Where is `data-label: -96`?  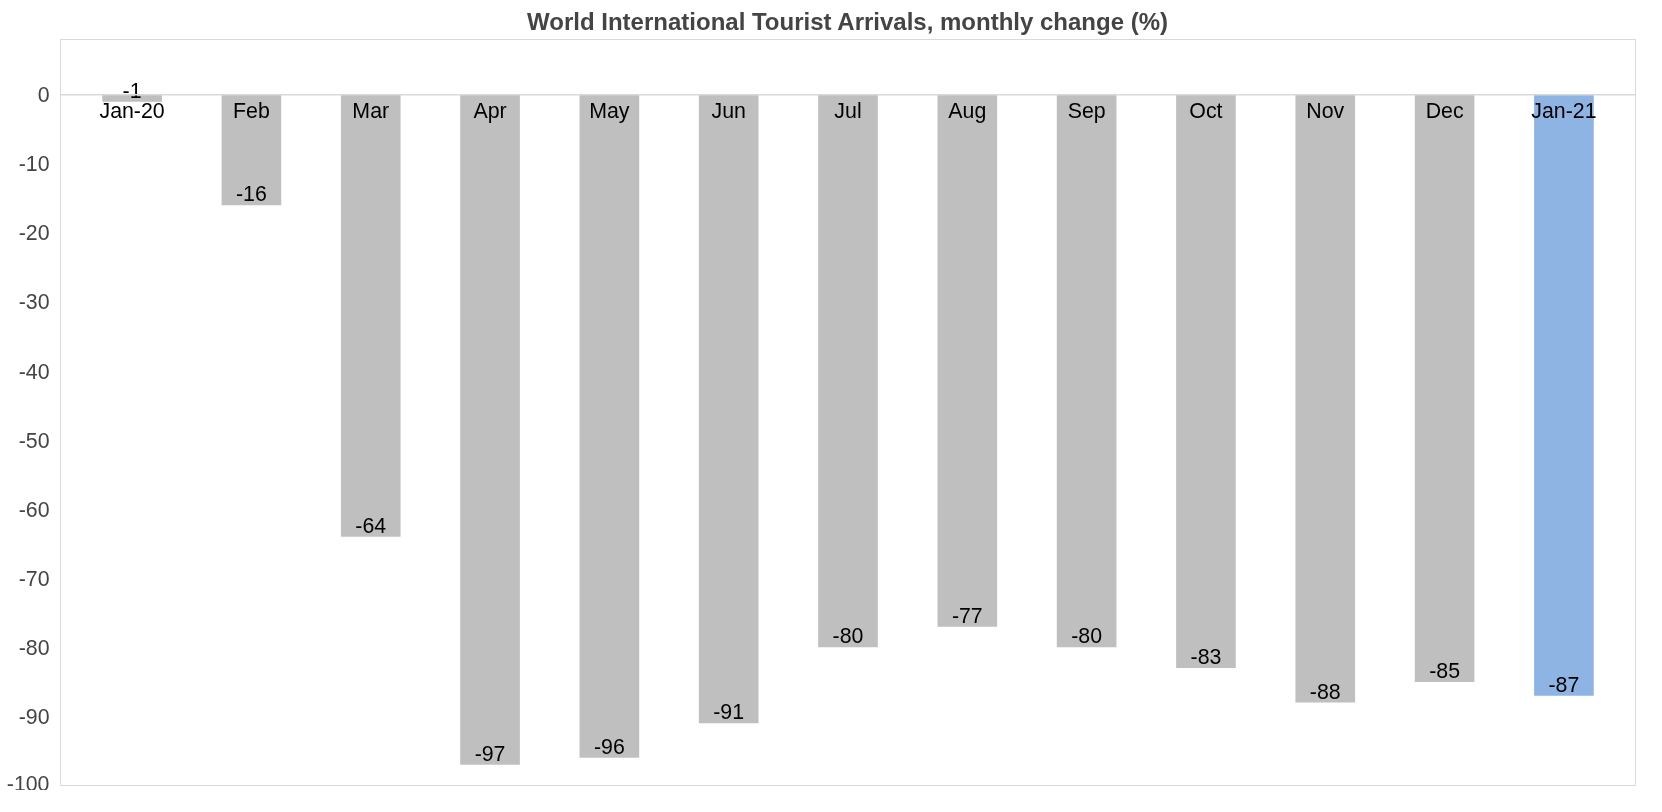 data-label: -96 is located at coordinates (609, 746).